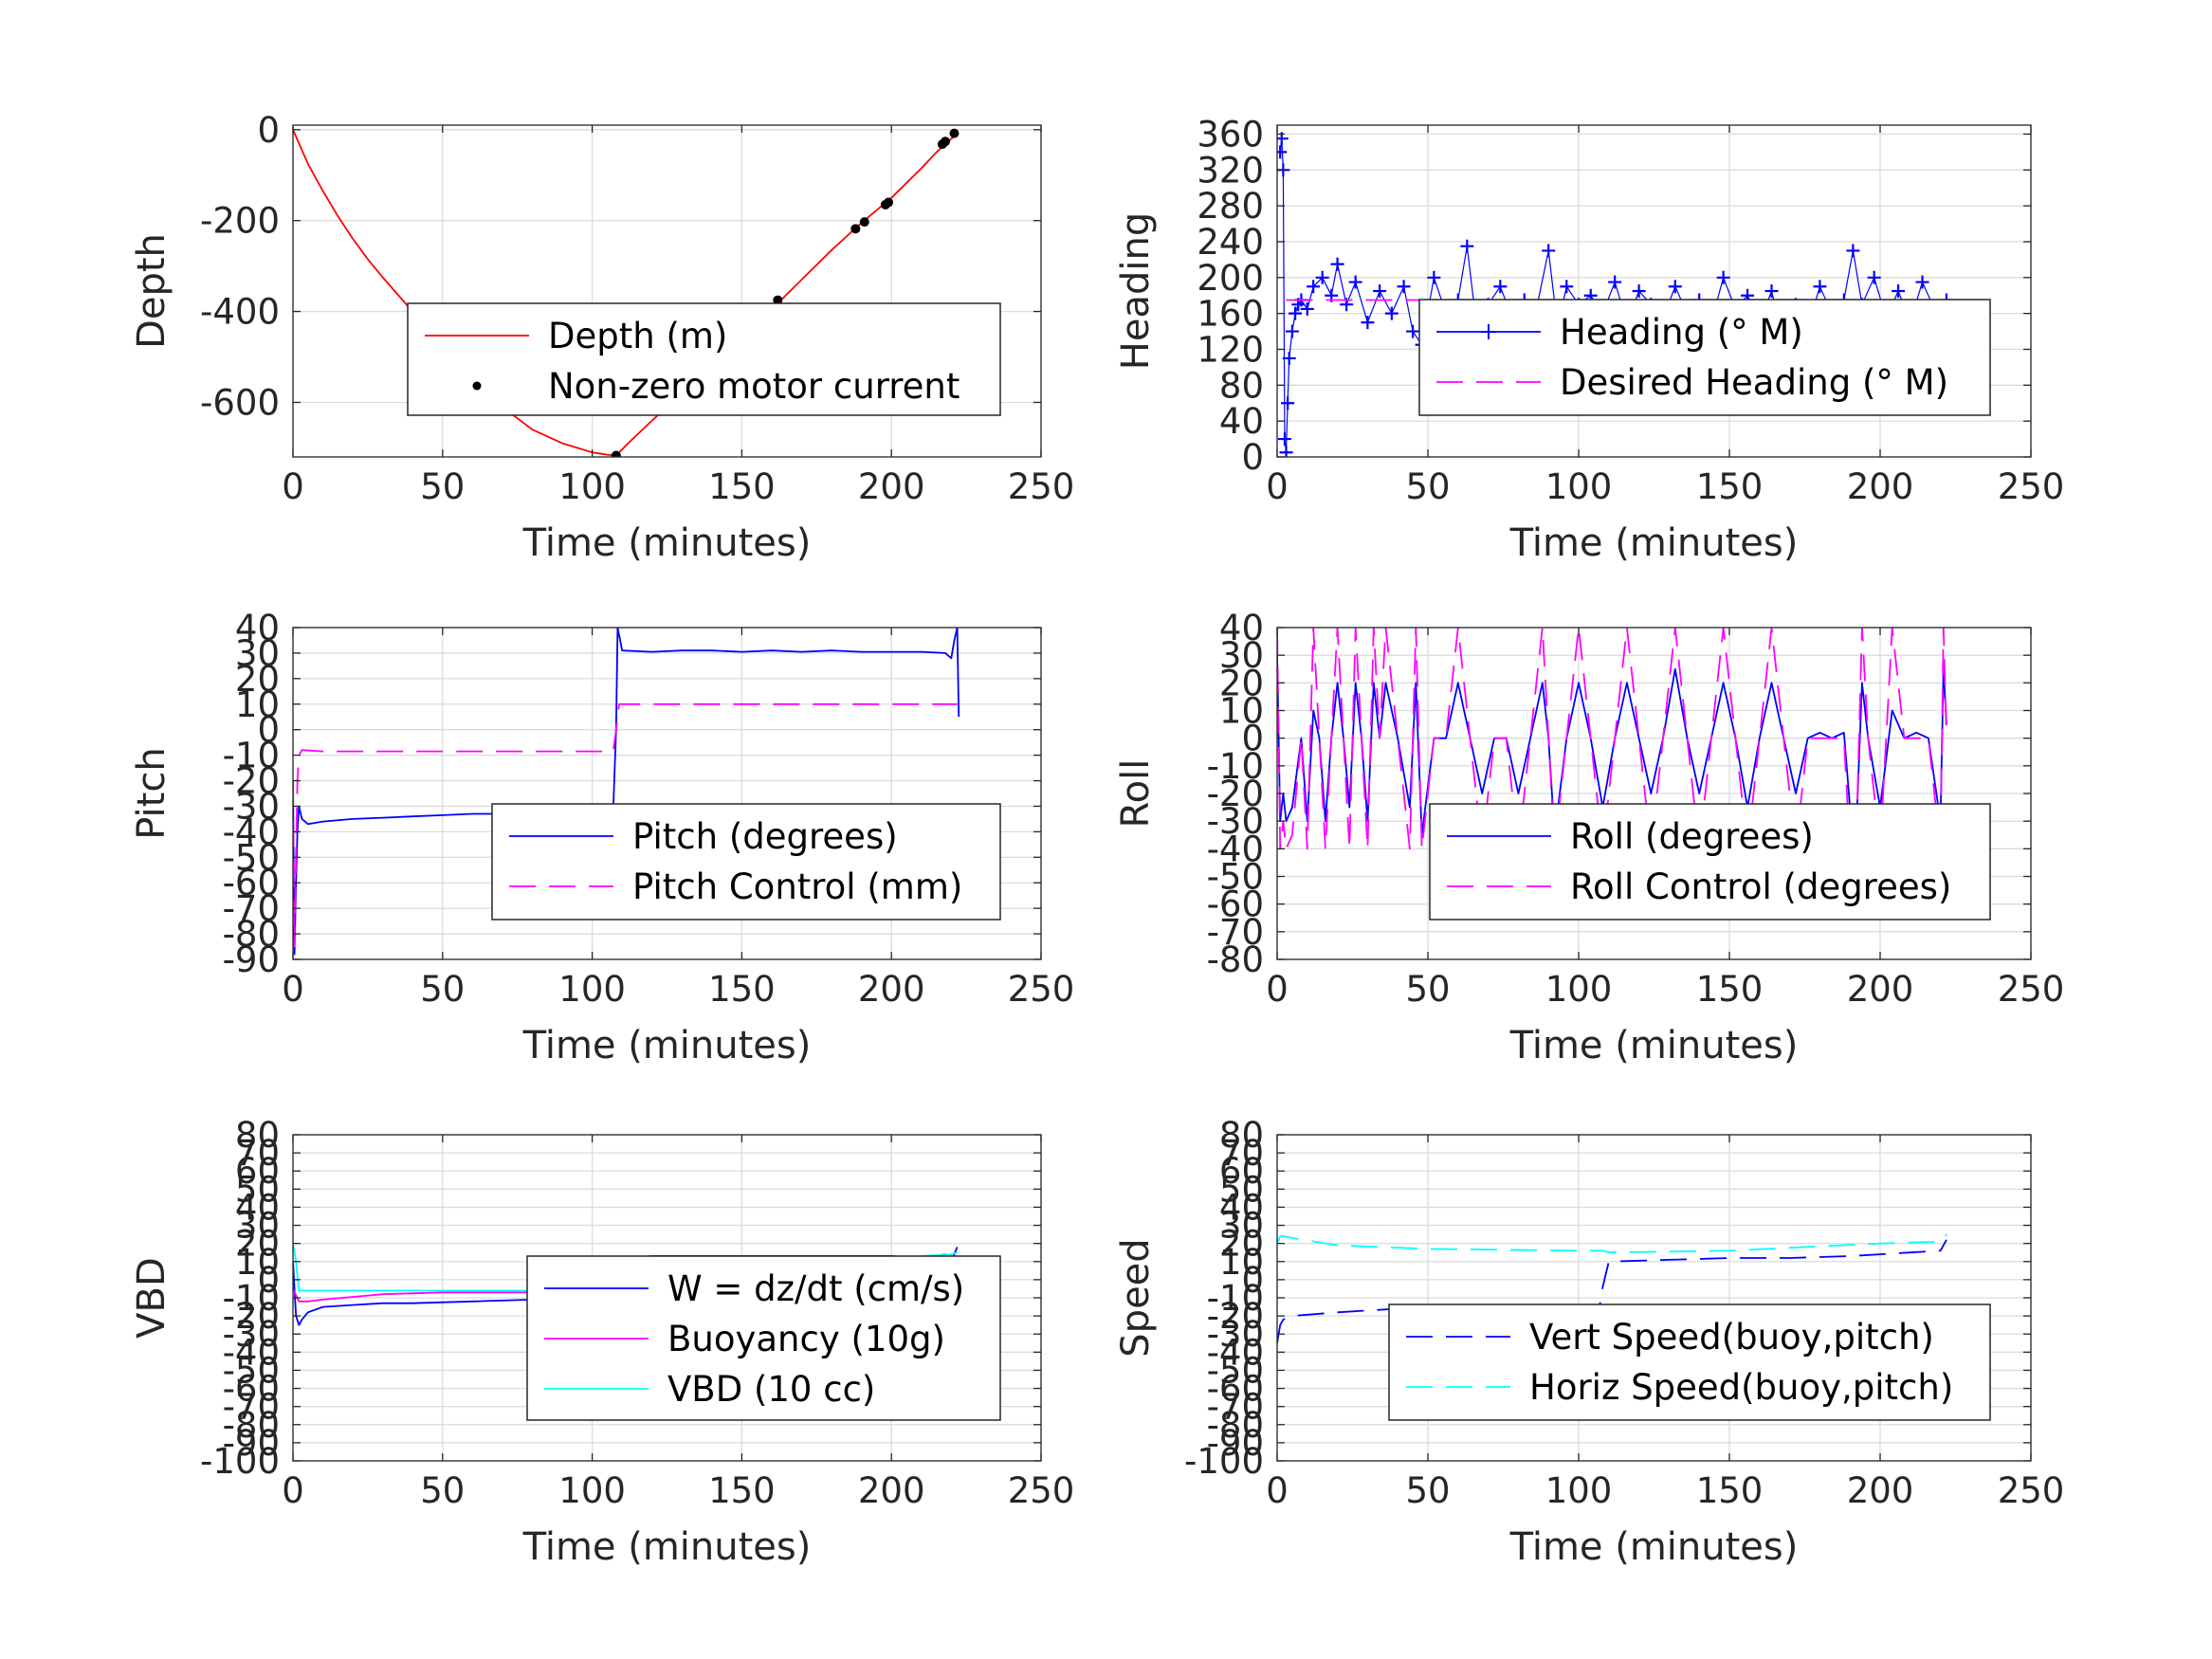 Image resolution: width=2212 pixels, height=1659 pixels. Describe the element at coordinates (1230, 242) in the screenshot. I see `y-tick-label: 240` at that location.